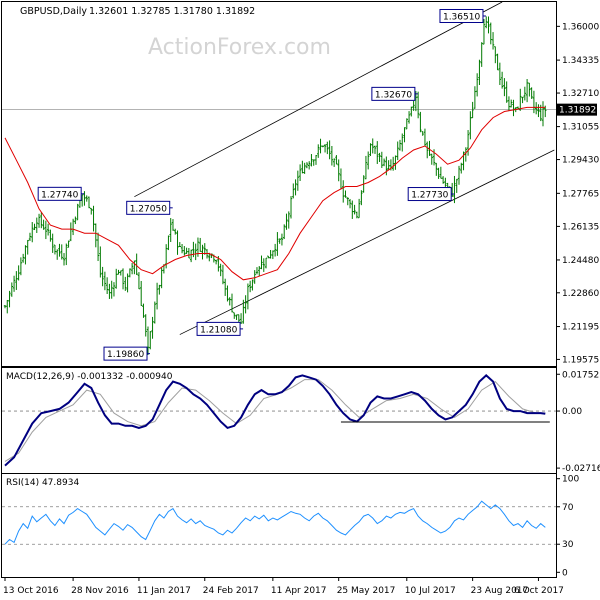  Describe the element at coordinates (231, 591) in the screenshot. I see `x-tick-label: 24 Feb 2017` at that location.